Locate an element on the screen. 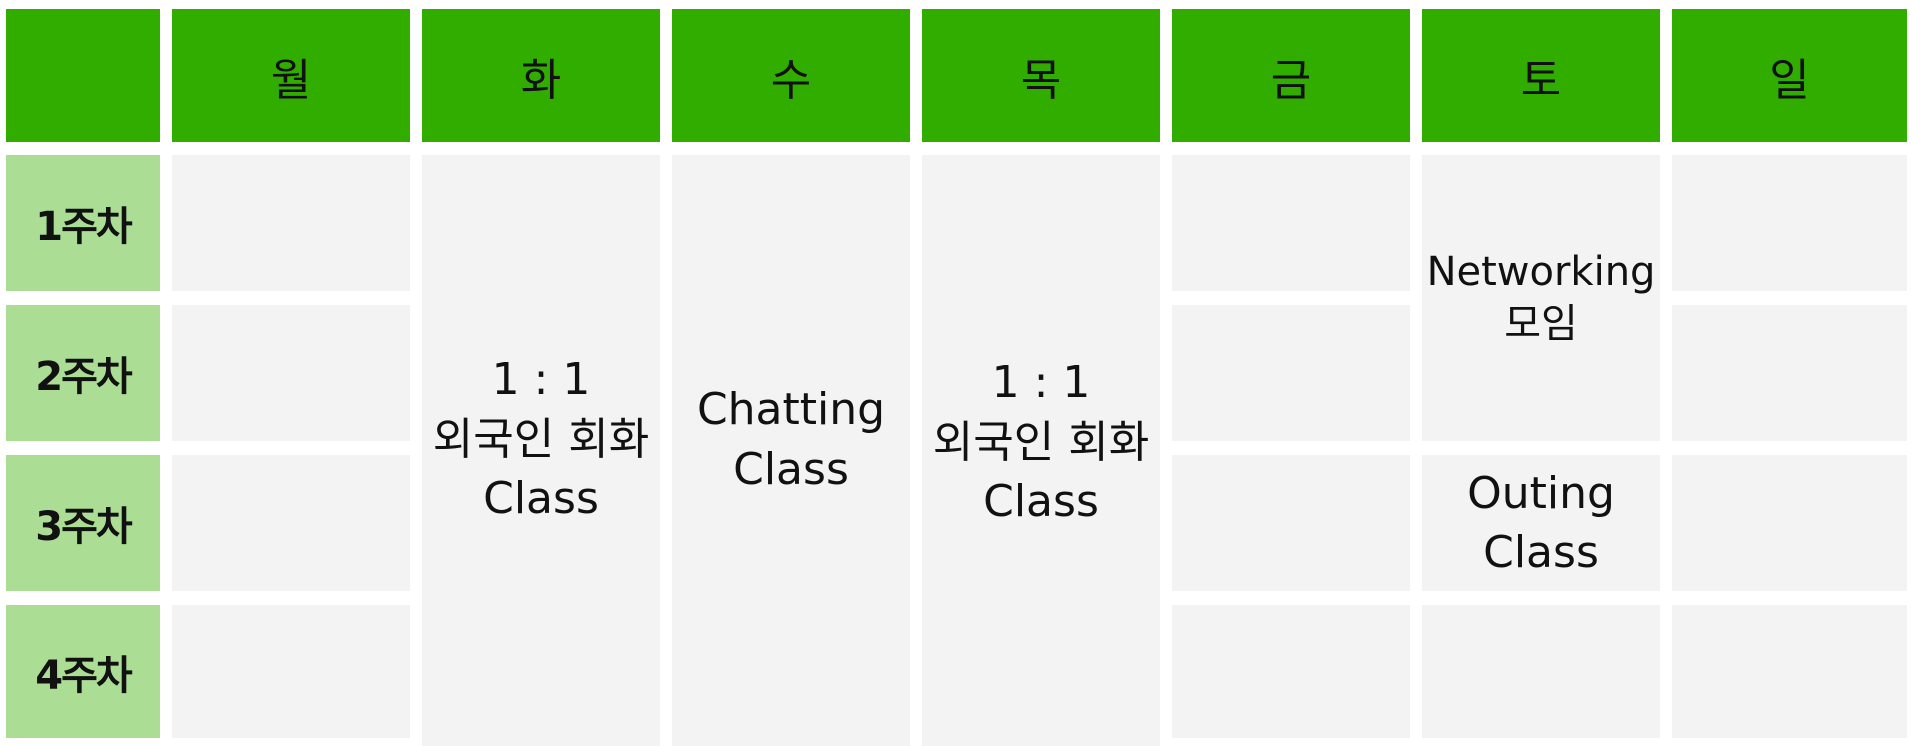 Image resolution: width=1913 pixels, height=746 pixels. wed-event-cell: Chatting Class is located at coordinates (791, 450).